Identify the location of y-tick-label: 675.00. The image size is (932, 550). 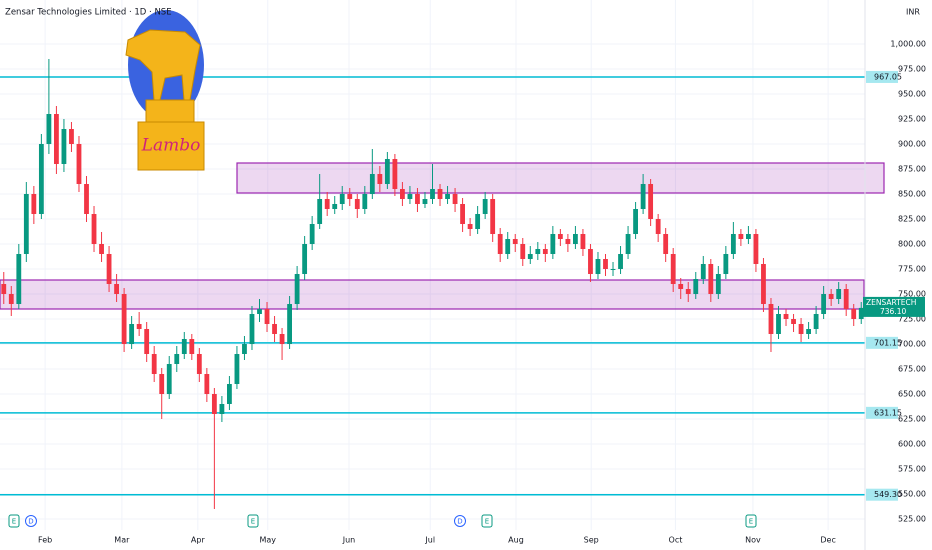
(912, 369).